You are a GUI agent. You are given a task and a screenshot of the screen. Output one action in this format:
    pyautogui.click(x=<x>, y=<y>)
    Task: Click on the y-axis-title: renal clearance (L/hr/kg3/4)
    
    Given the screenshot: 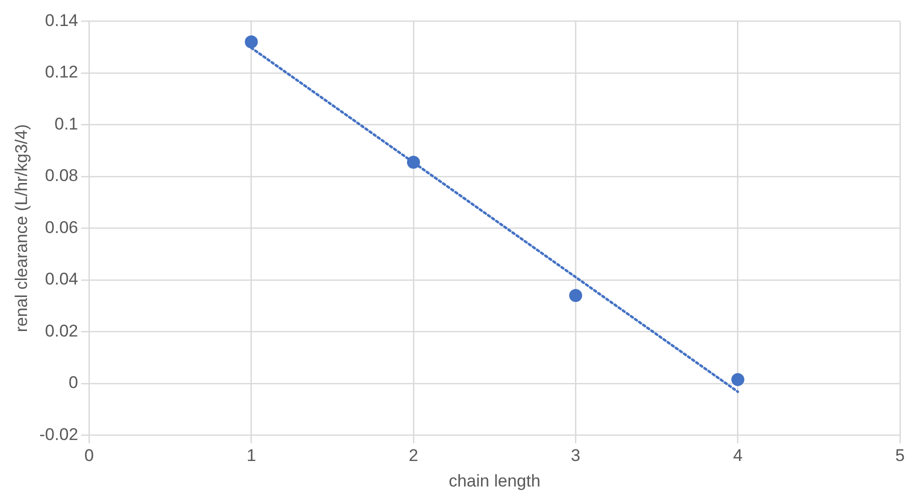 What is the action you would take?
    pyautogui.click(x=21, y=228)
    